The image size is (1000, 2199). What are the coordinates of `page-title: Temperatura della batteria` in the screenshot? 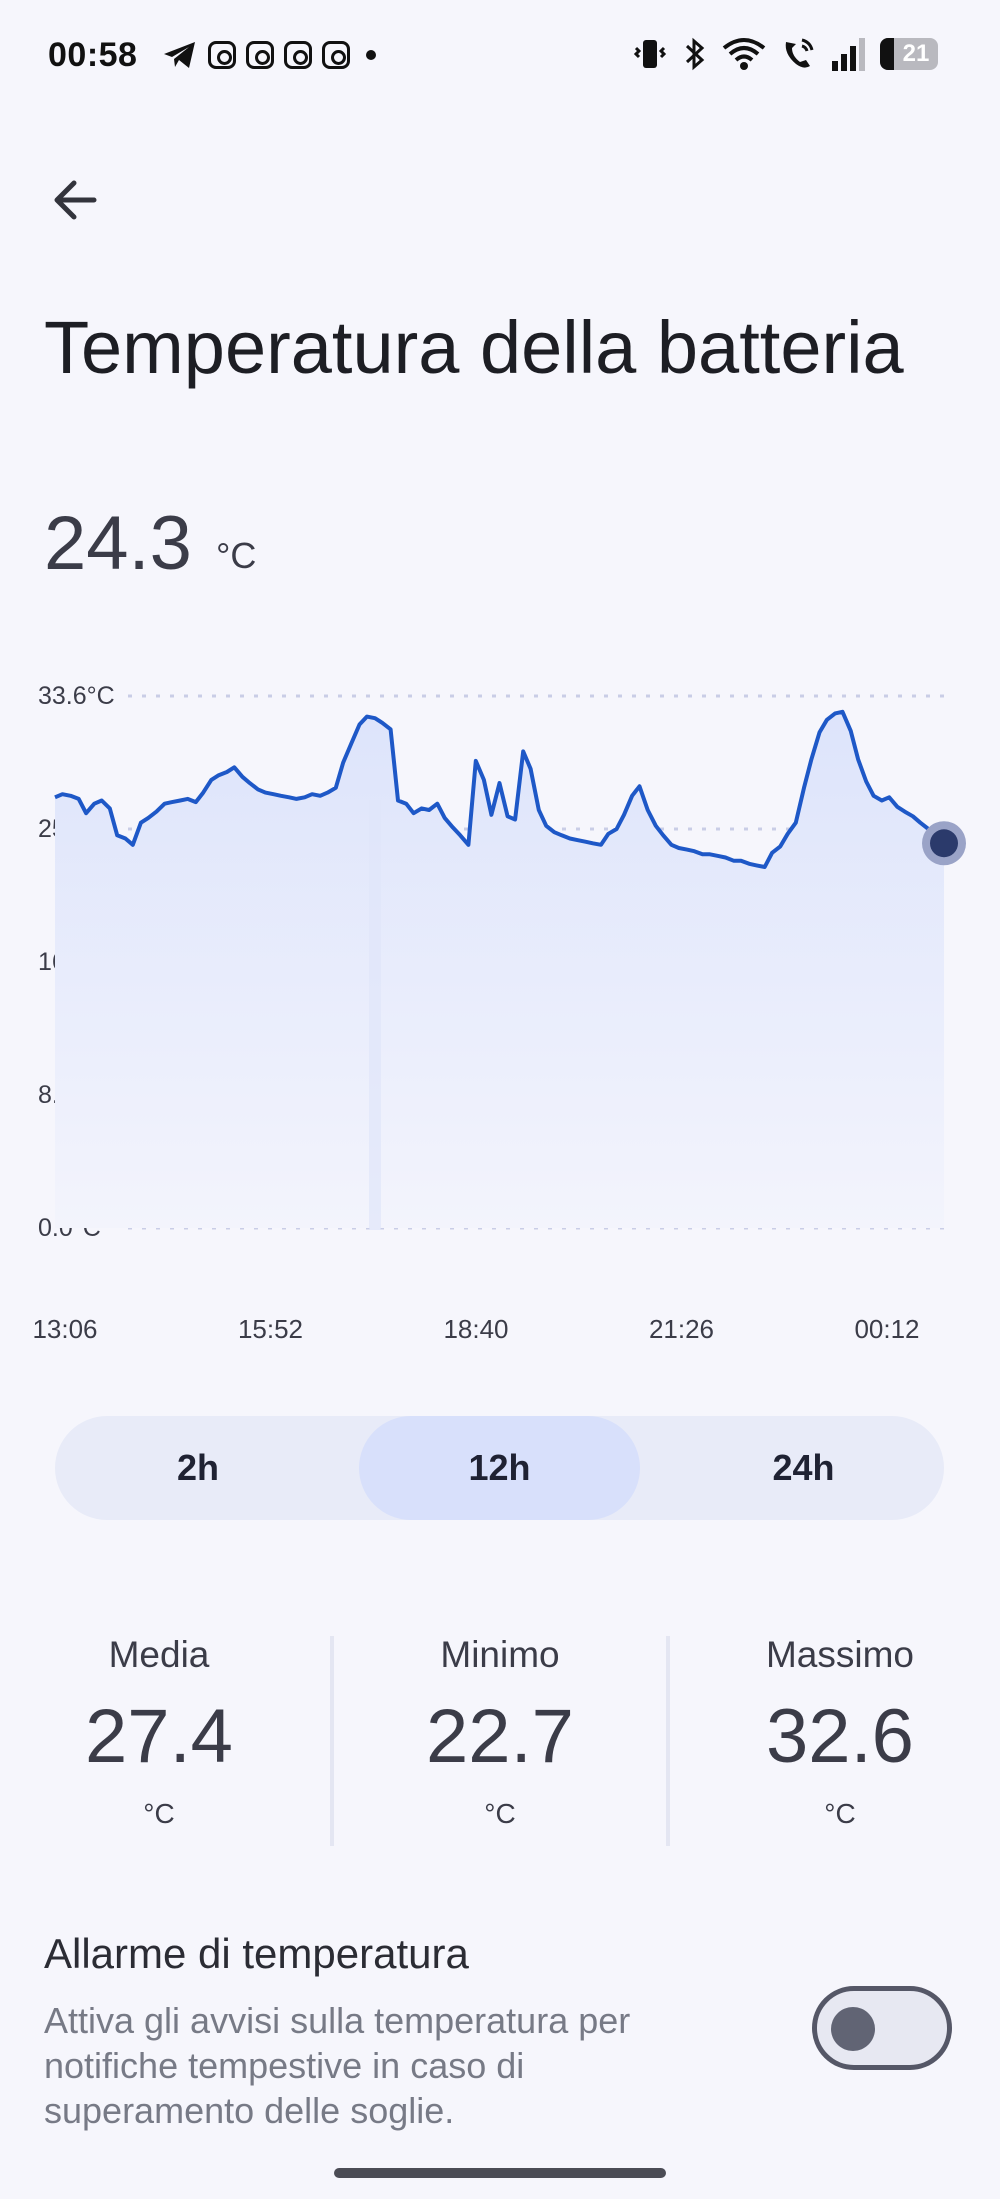 It's located at (474, 347).